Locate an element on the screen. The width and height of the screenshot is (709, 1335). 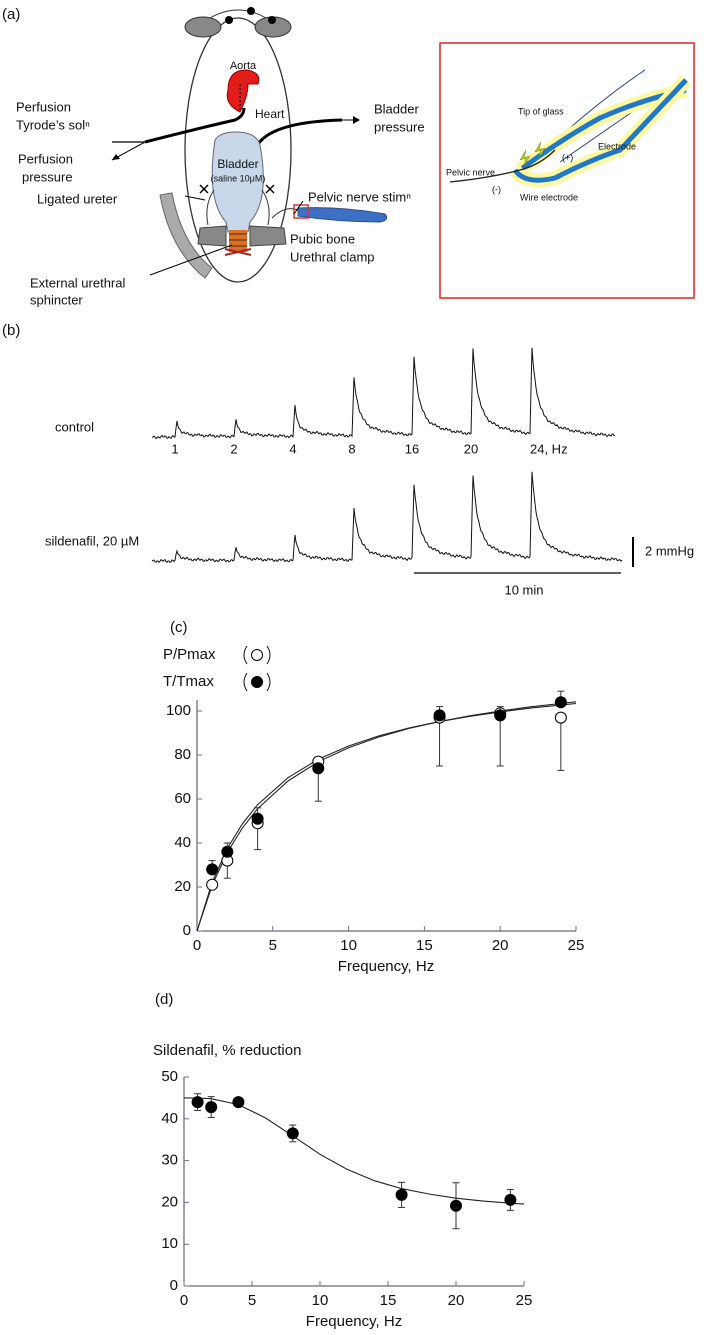
wire is located at coordinates (600, 130).